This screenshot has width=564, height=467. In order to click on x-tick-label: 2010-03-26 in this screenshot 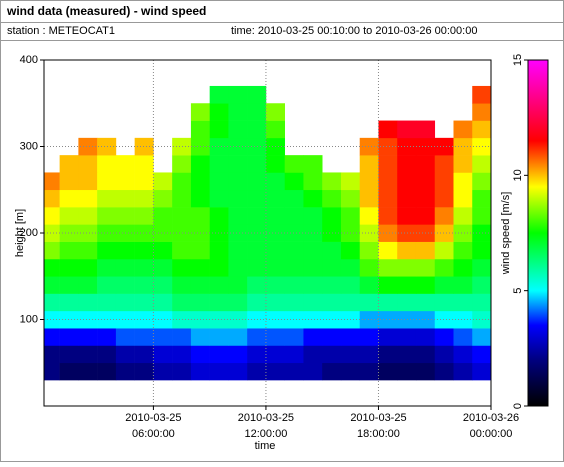, I will do `click(491, 418)`.